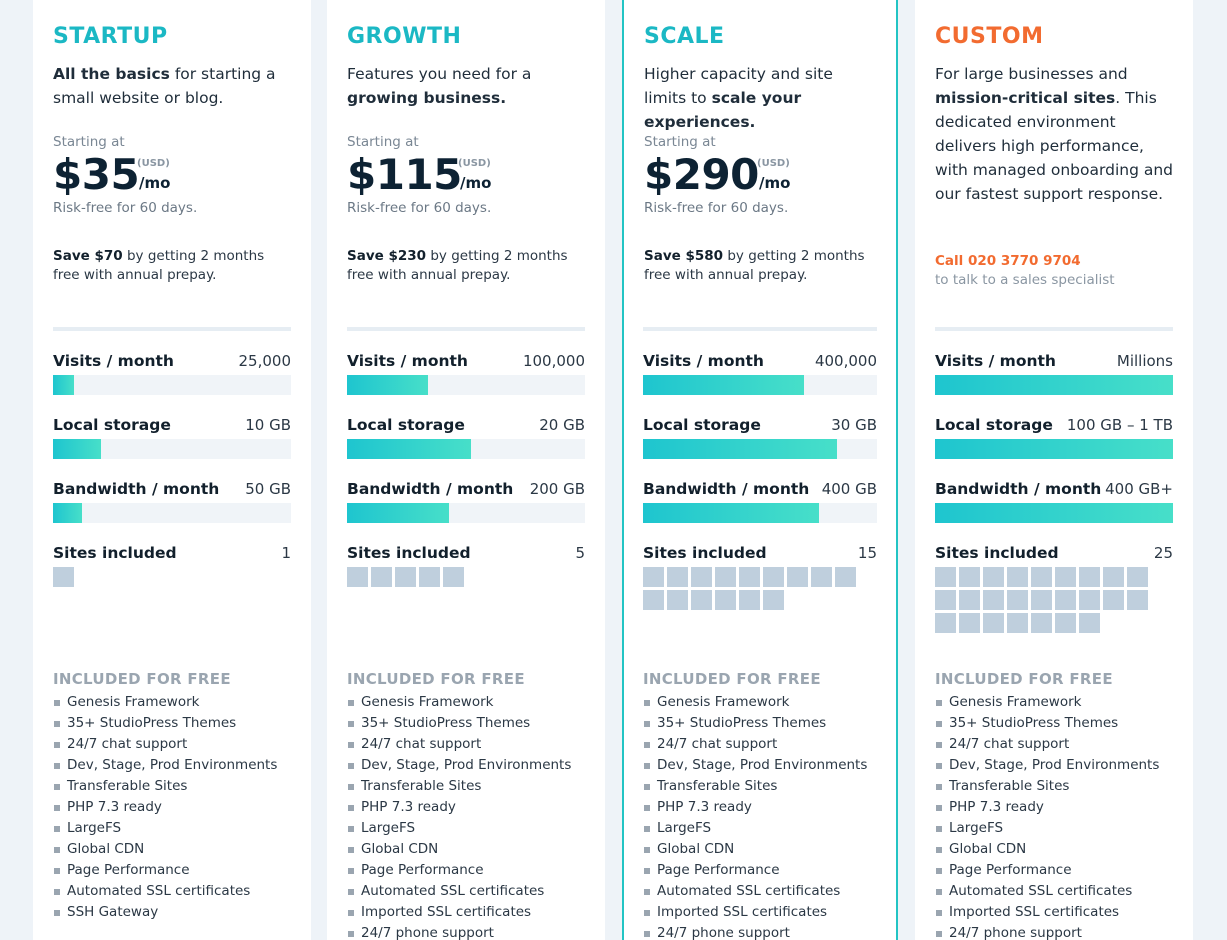 The image size is (1227, 940). What do you see at coordinates (459, 723) in the screenshot?
I see `feature-item: 35+ StudioPress Themes` at bounding box center [459, 723].